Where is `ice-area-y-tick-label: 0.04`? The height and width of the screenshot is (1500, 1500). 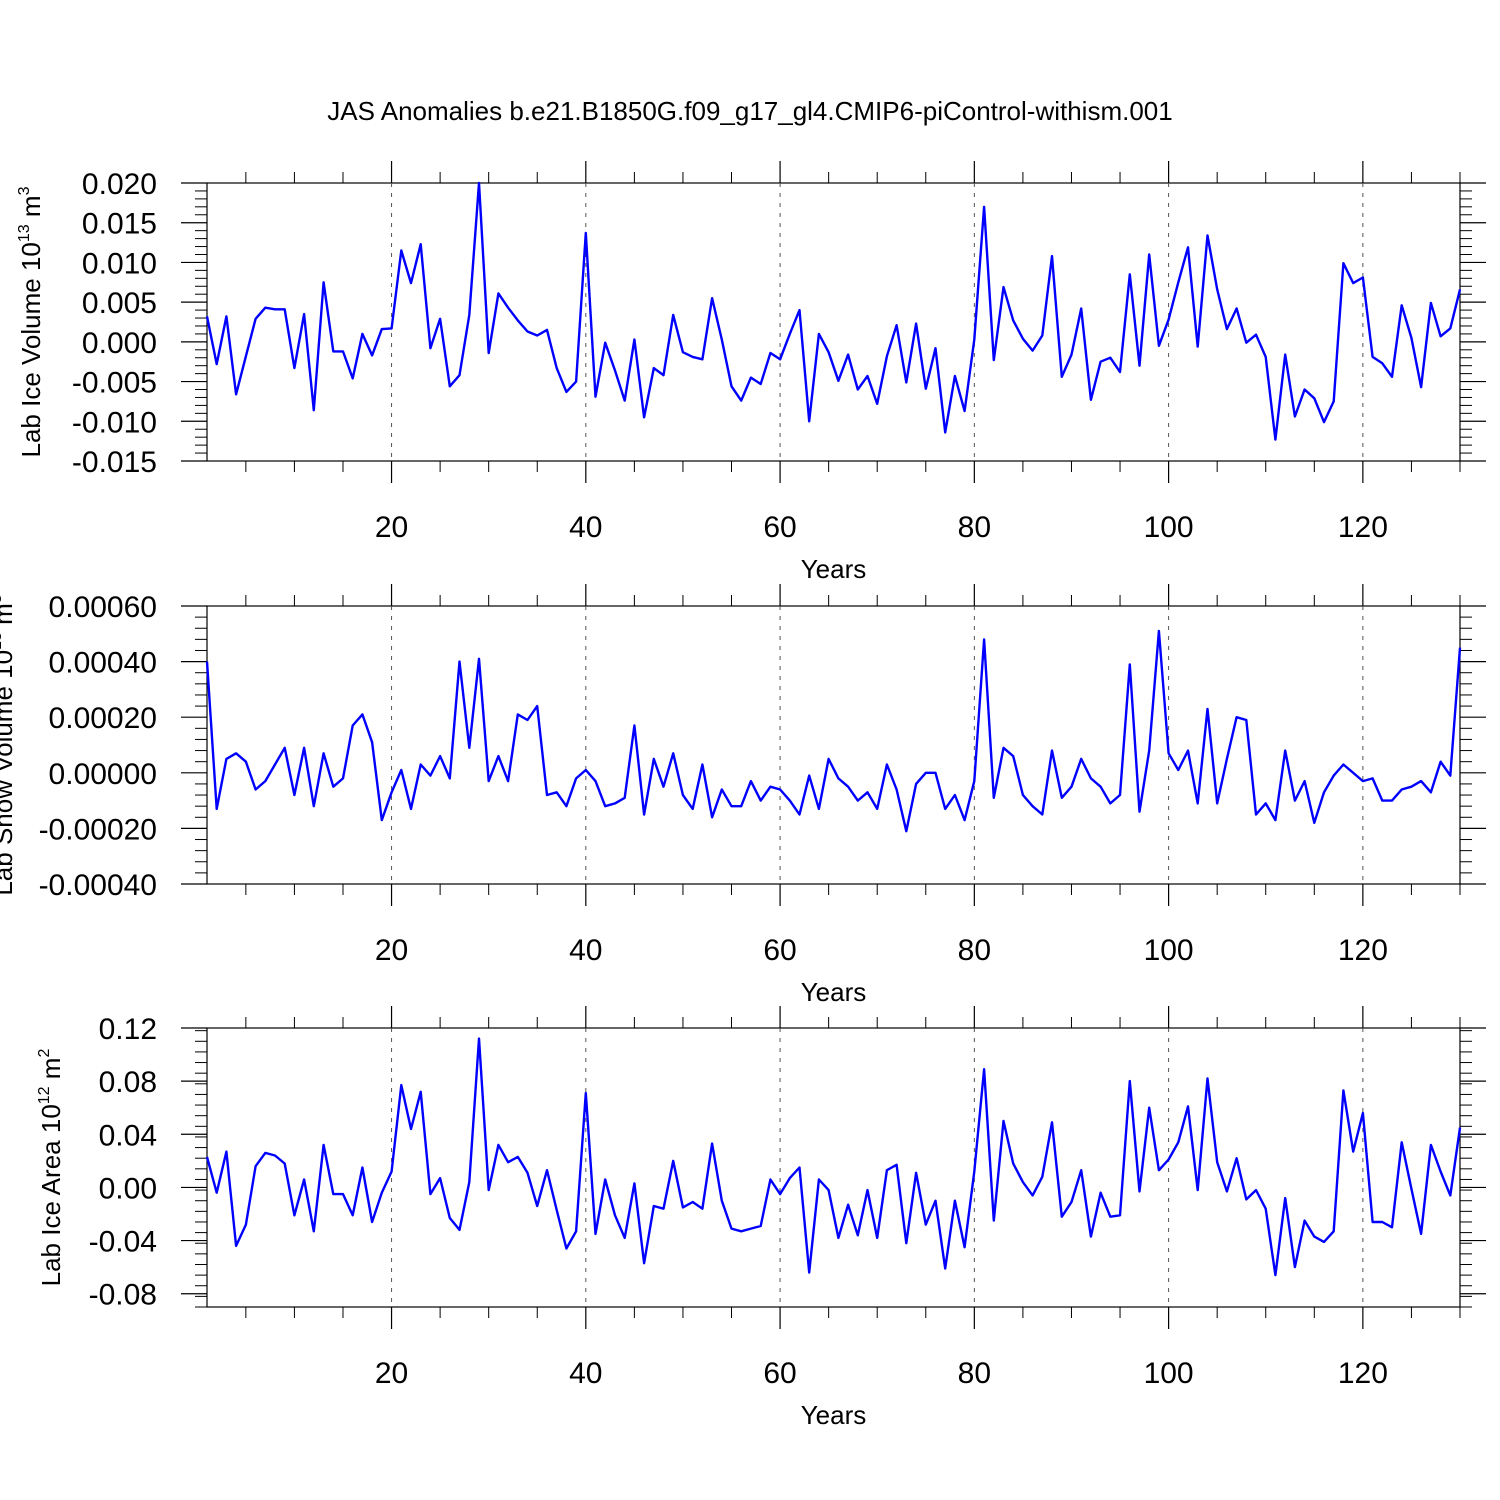 ice-area-y-tick-label: 0.04 is located at coordinates (128, 1135).